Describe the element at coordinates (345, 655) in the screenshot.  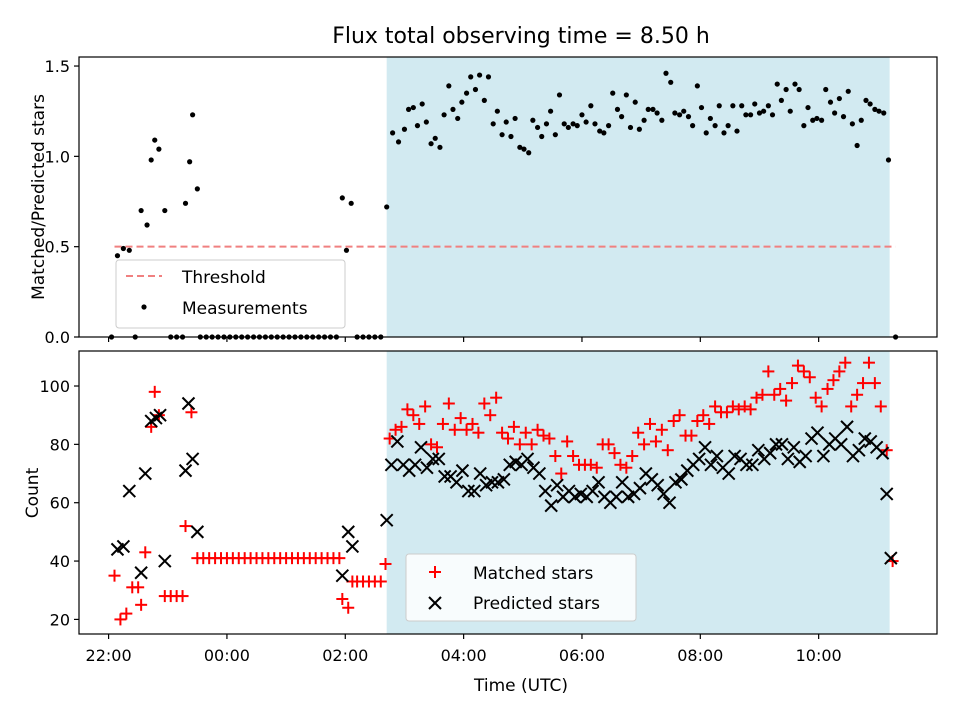
I see `x-tick-label: 02:00` at that location.